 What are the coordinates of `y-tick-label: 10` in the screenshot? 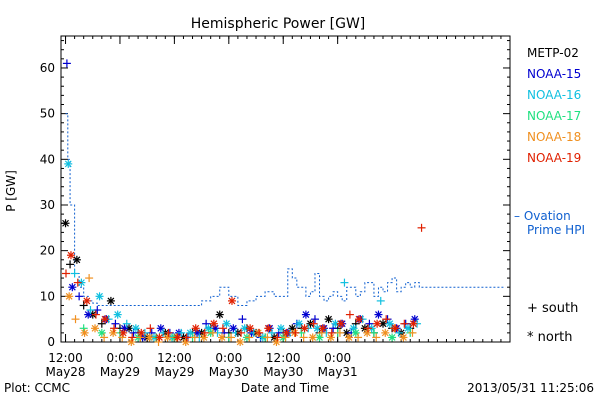 It's located at (47, 296).